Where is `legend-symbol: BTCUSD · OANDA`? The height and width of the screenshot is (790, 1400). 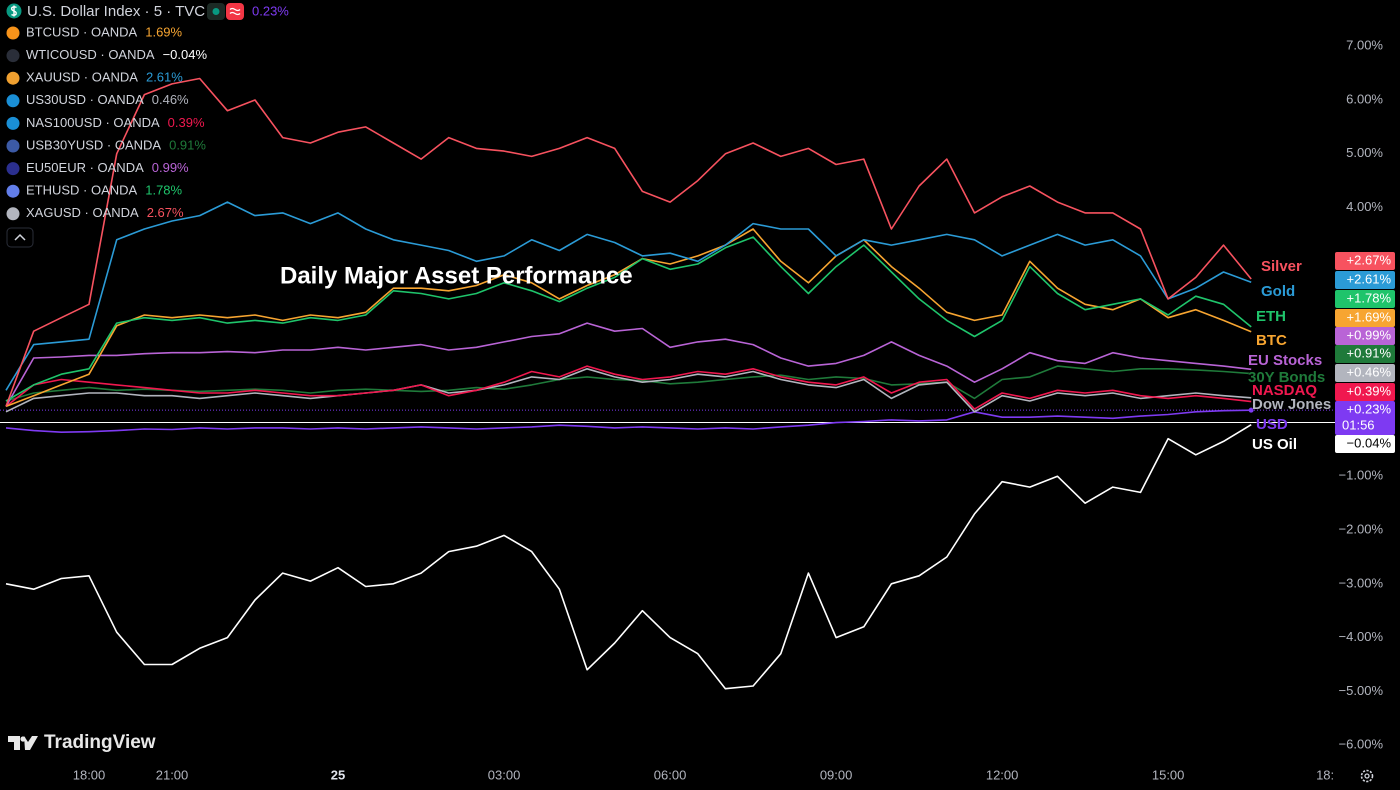
legend-symbol: BTCUSD · OANDA is located at coordinates (82, 31).